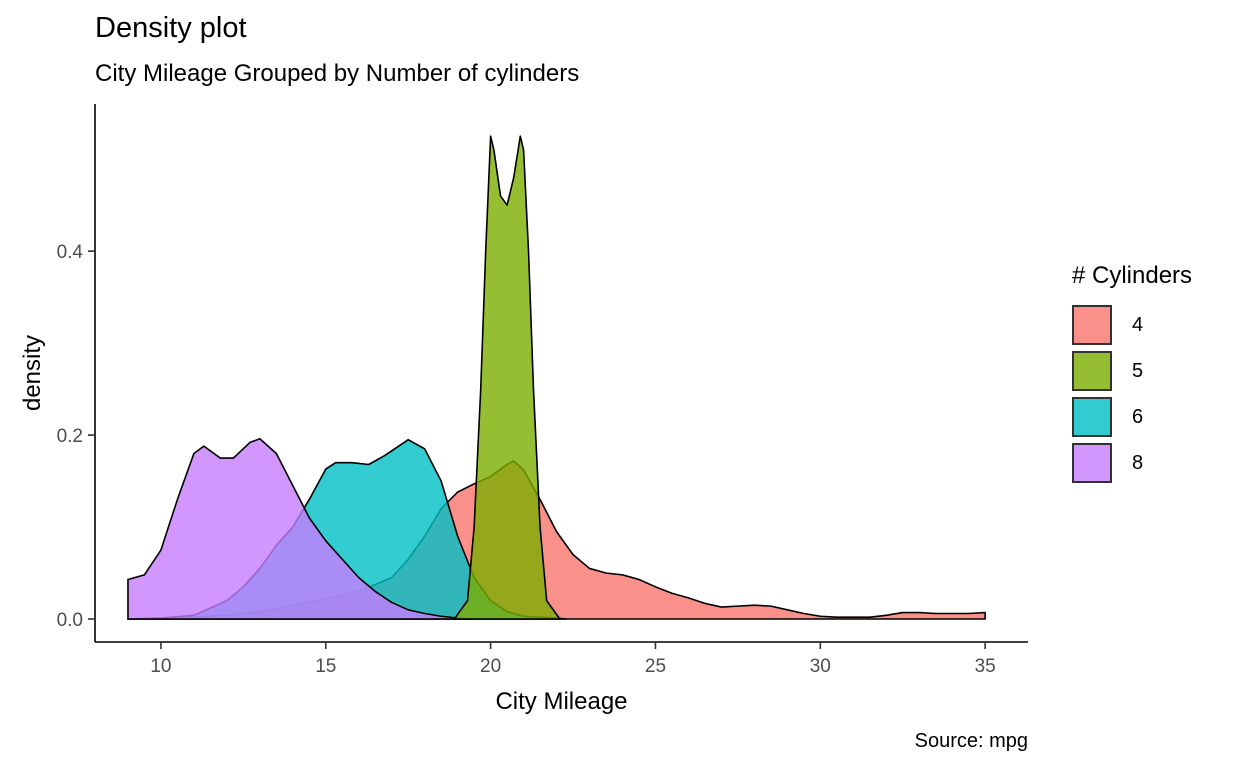  What do you see at coordinates (70, 620) in the screenshot?
I see `y-tick-label-0: 0.0` at bounding box center [70, 620].